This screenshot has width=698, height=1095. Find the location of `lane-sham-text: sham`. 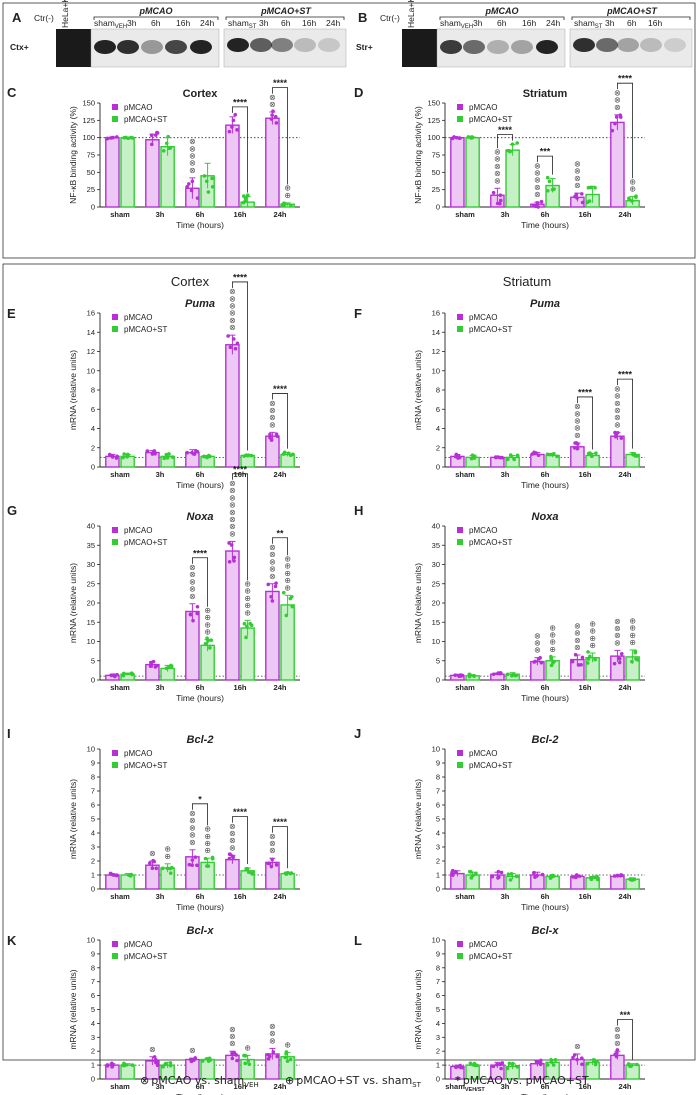

lane-sham-text: sham is located at coordinates (450, 23).